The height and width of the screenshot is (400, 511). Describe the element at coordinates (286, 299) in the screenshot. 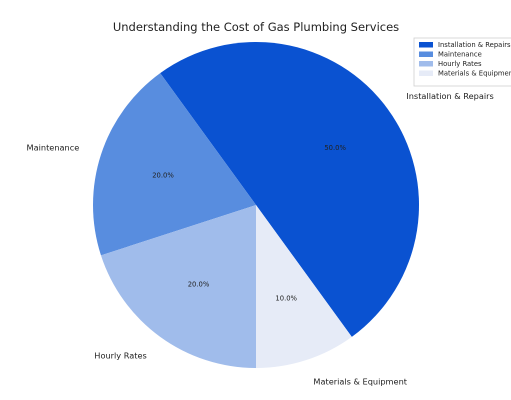

I see `percentage-label-materials-equipment: 10.0%` at that location.